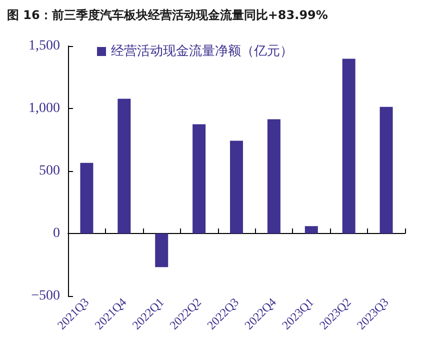  Describe the element at coordinates (45, 296) in the screenshot. I see `y-tick-label: −500` at that location.